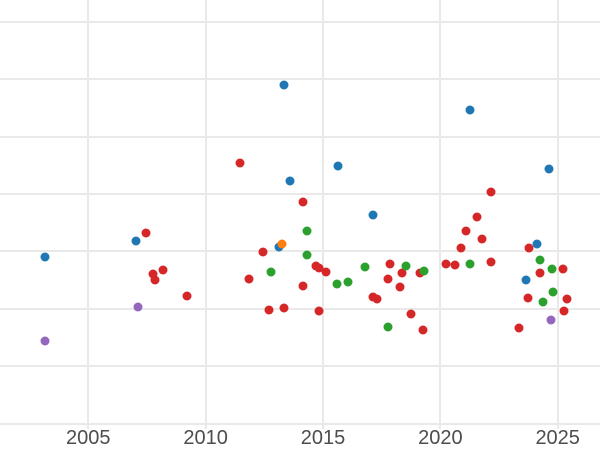 The image size is (600, 450). Describe the element at coordinates (557, 438) in the screenshot. I see `x-tick-label: 2025` at that location.